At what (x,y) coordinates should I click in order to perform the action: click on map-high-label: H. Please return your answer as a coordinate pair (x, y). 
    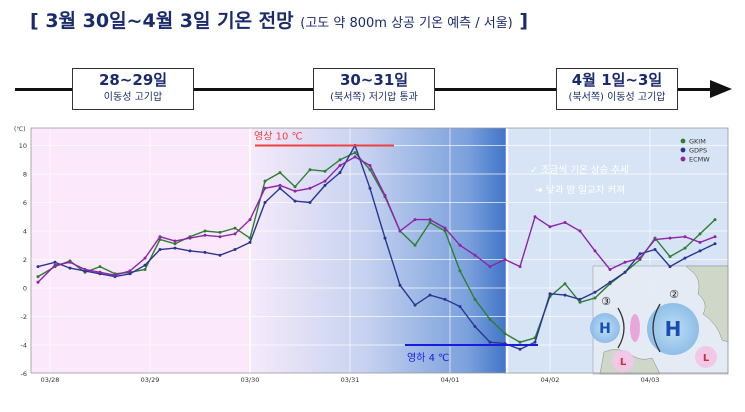
    Looking at the image, I should click on (673, 329).